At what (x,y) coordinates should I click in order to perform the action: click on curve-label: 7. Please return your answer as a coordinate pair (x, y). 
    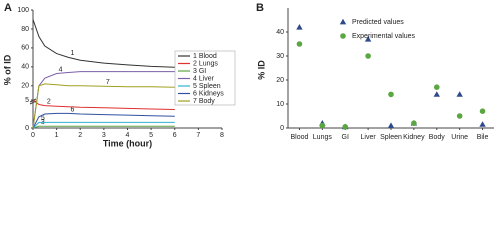
    Looking at the image, I should click on (108, 82).